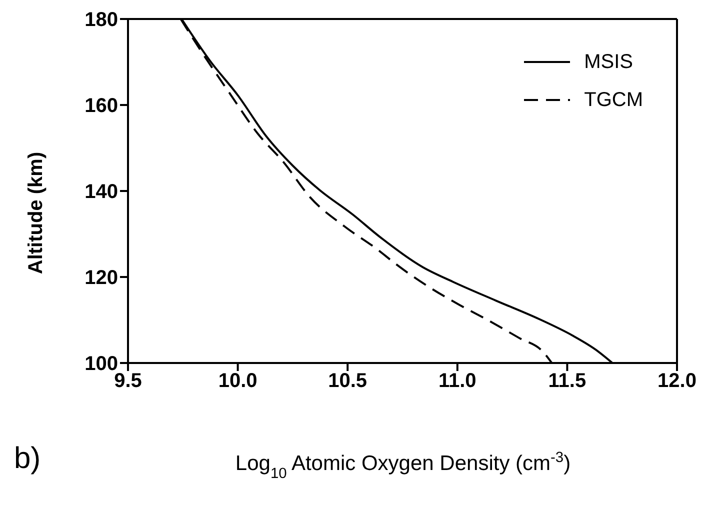 The image size is (713, 506). What do you see at coordinates (403, 466) in the screenshot?
I see `x-axis-title: Log$_{10}$ Atomic Oxygen Density (cm$^{-3}$)` at bounding box center [403, 466].